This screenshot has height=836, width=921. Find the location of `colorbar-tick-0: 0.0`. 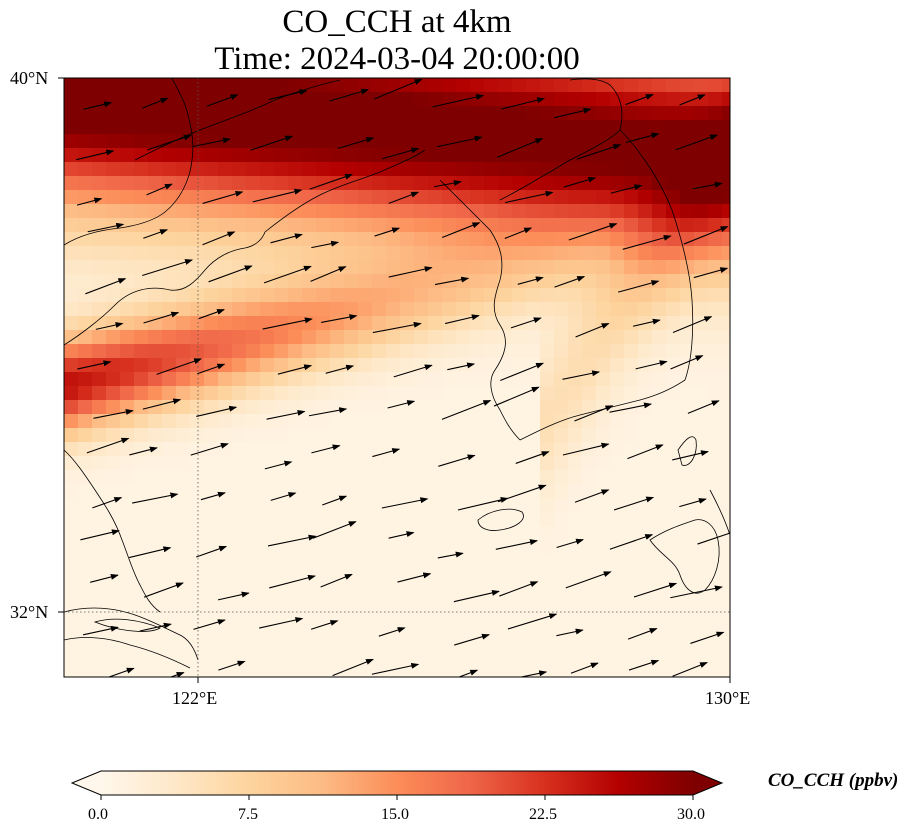

colorbar-tick-0: 0.0 is located at coordinates (98, 814).